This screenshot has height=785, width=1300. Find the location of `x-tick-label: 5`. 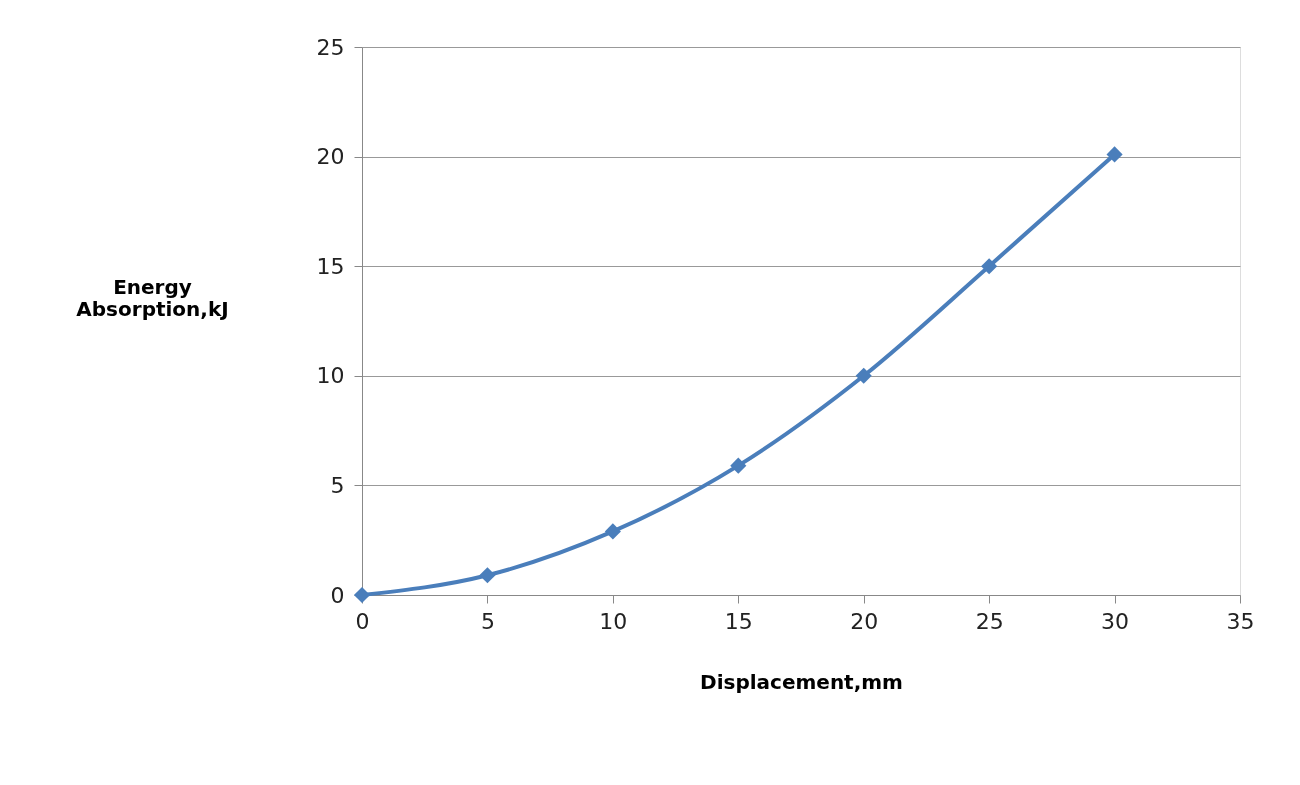

x-tick-label: 5 is located at coordinates (487, 621).